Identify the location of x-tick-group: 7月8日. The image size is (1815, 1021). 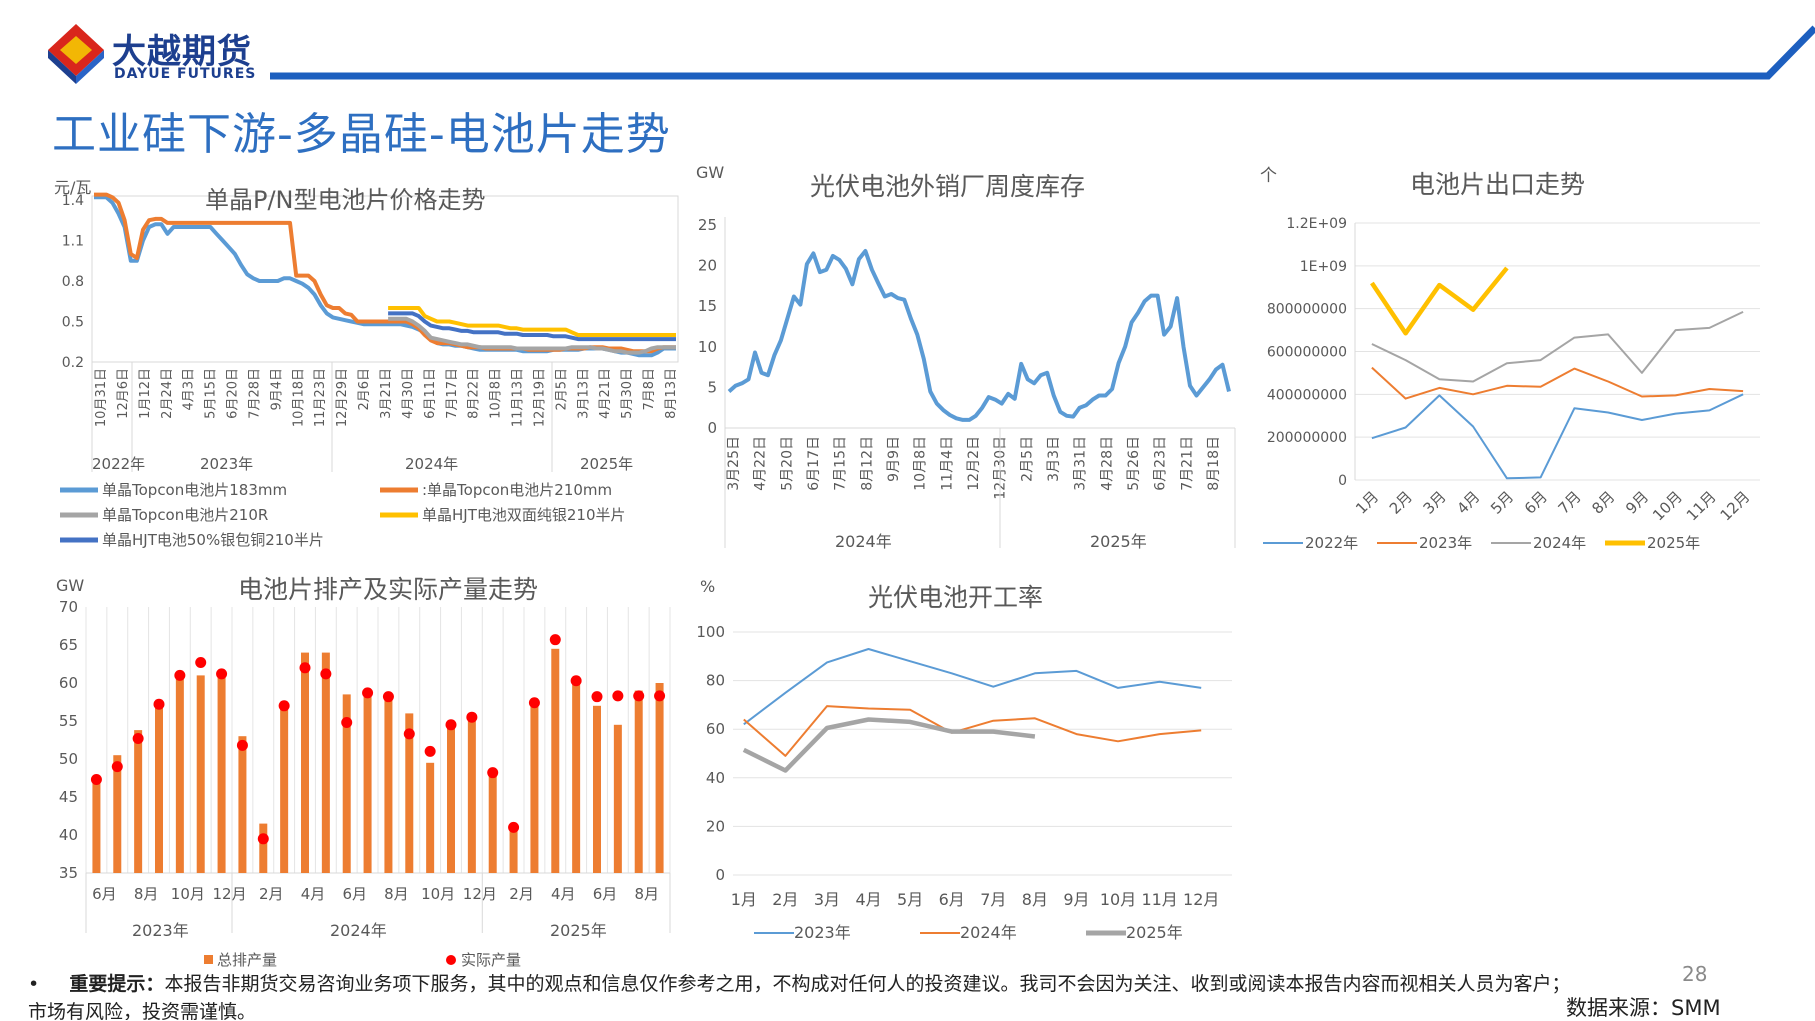
(649, 389).